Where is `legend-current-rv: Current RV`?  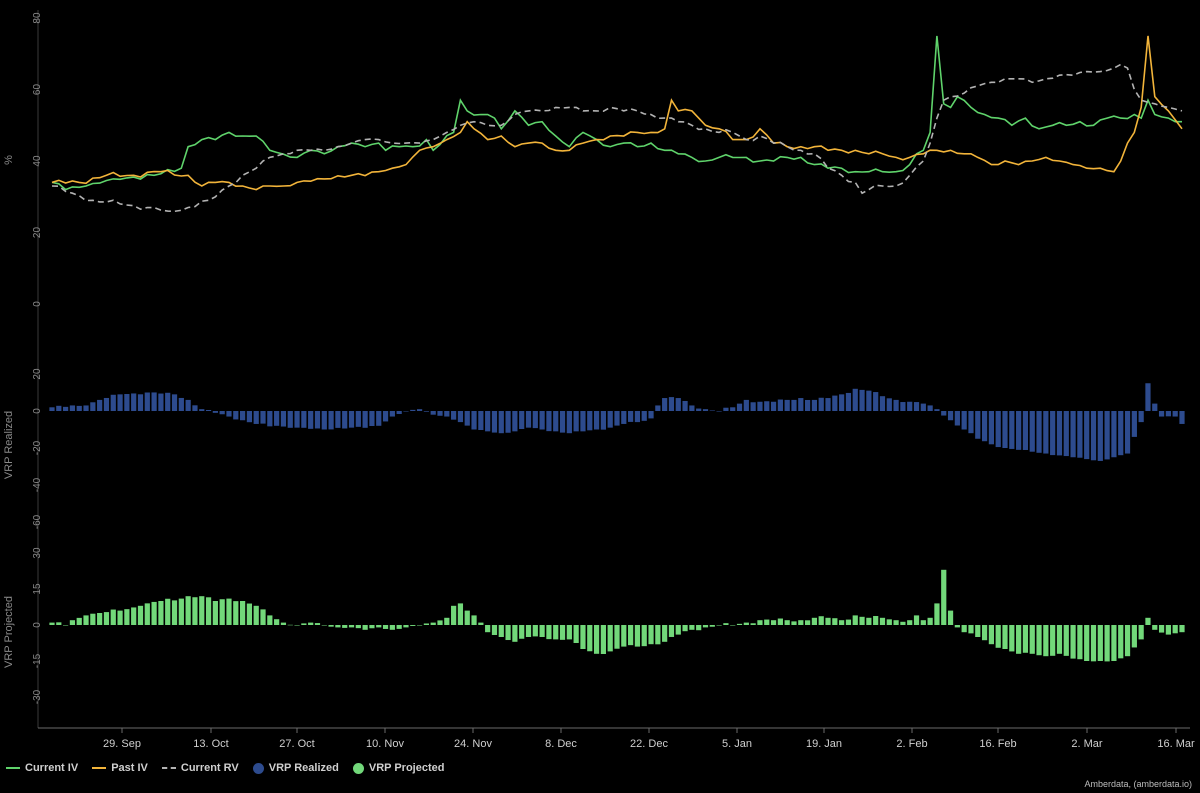
legend-current-rv: Current RV is located at coordinates (200, 768).